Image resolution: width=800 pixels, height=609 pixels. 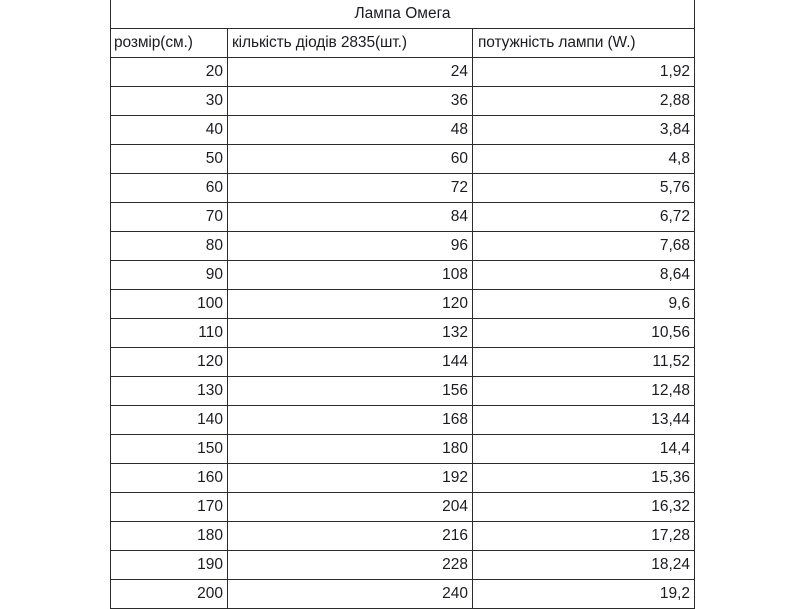 I want to click on cell-size: 150, so click(x=169, y=449).